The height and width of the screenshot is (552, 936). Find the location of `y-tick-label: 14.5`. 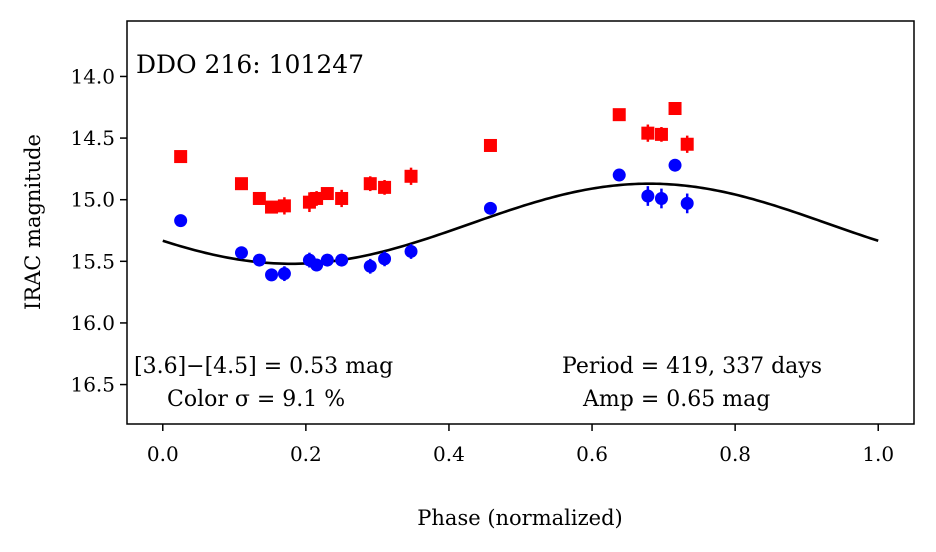

y-tick-label: 14.5 is located at coordinates (92, 138).